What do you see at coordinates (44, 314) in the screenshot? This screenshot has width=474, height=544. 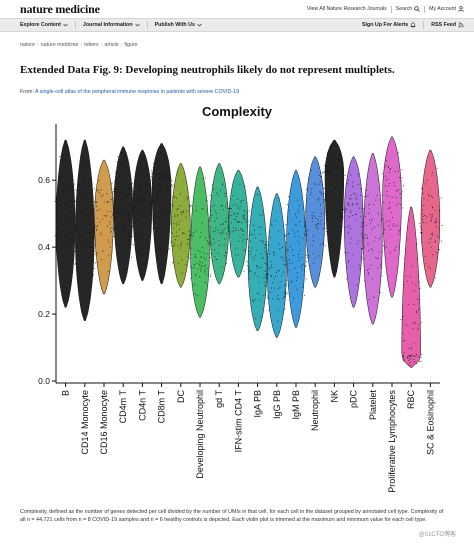 I see `y-tick-label: 0.2` at bounding box center [44, 314].